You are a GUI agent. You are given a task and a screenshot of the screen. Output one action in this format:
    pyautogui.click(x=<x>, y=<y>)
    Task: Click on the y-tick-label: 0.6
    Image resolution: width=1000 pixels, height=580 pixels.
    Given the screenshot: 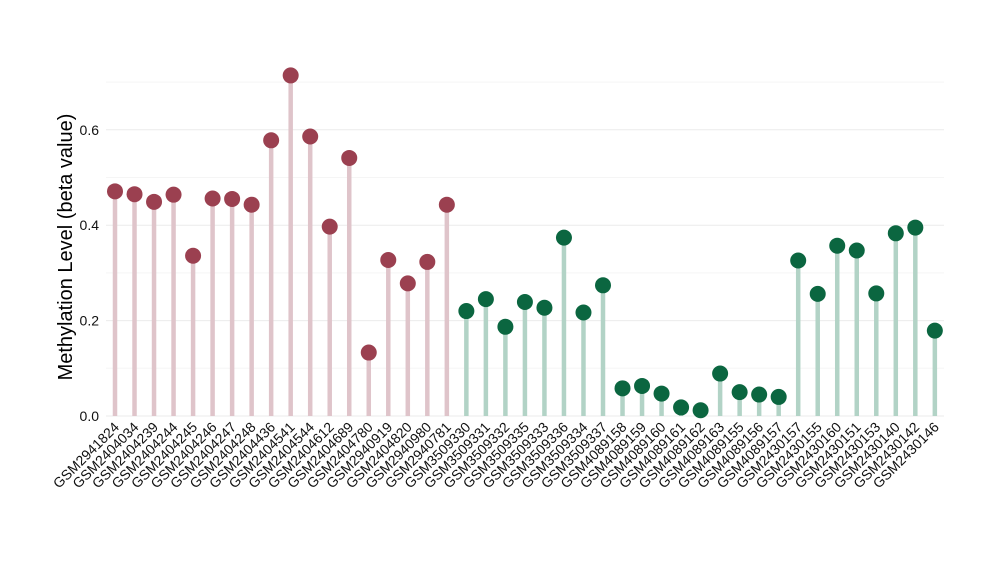 What is the action you would take?
    pyautogui.click(x=90, y=130)
    